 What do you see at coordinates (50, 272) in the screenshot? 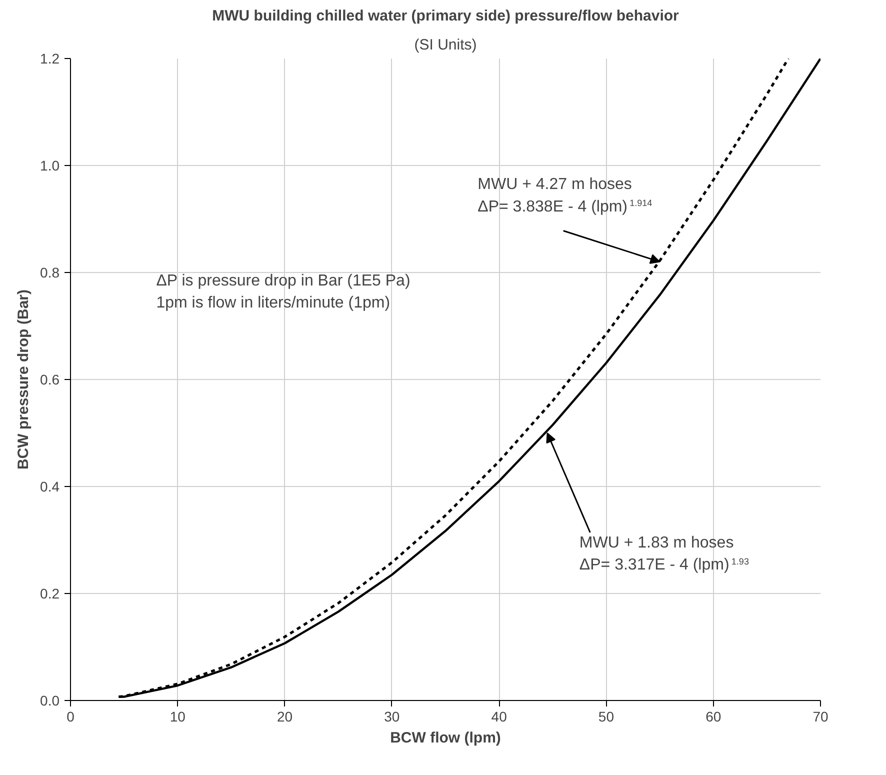
I see `y-tick-label: 0.8` at bounding box center [50, 272].